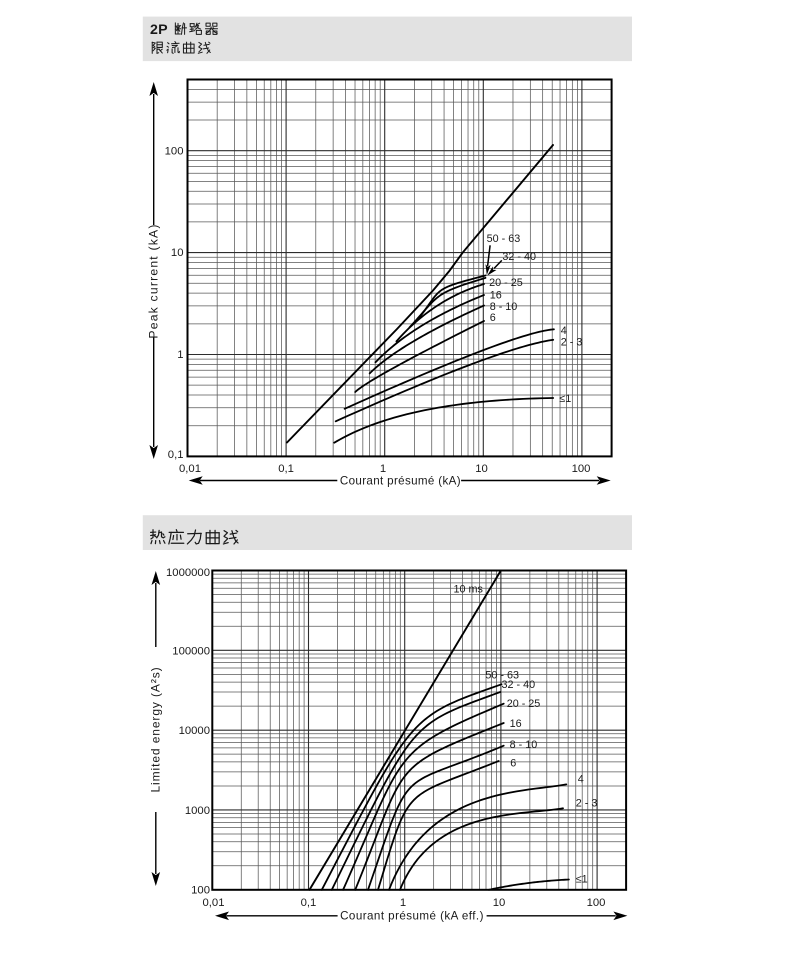 The image size is (790, 968). What do you see at coordinates (194, 731) in the screenshot?
I see `svg-text: 10000` at bounding box center [194, 731].